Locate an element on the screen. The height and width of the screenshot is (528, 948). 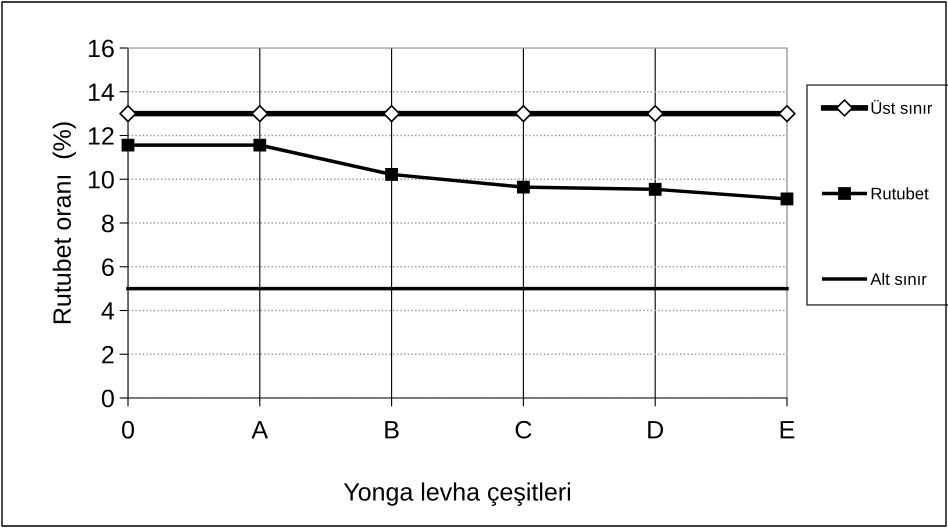
x-tick-label: A is located at coordinates (260, 429).